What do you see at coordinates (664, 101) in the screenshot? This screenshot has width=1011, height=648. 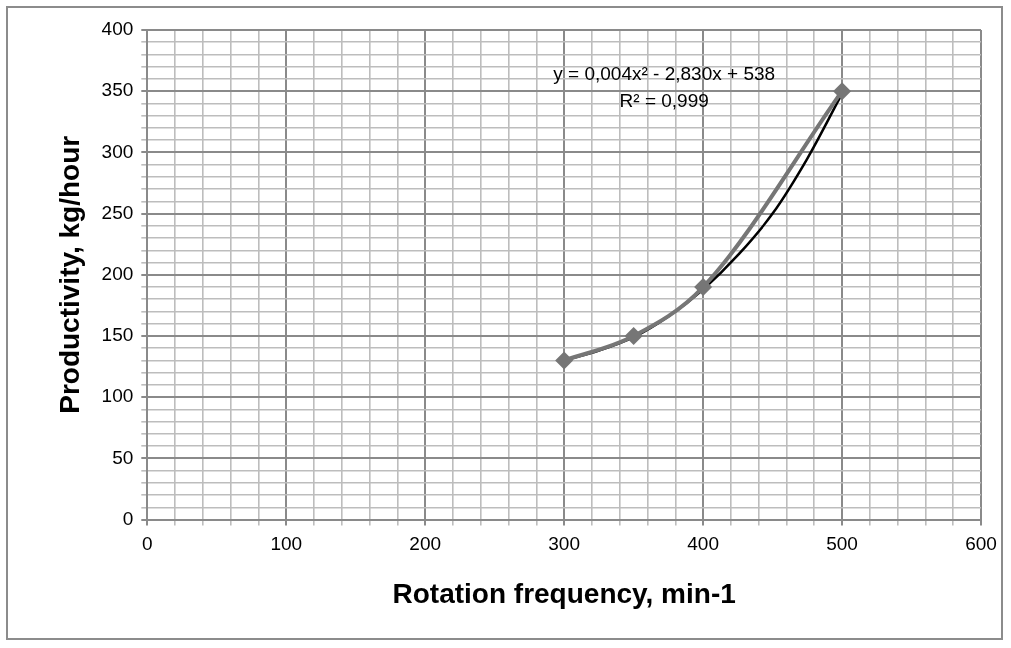 I see `annotation: R² = 0,999` at bounding box center [664, 101].